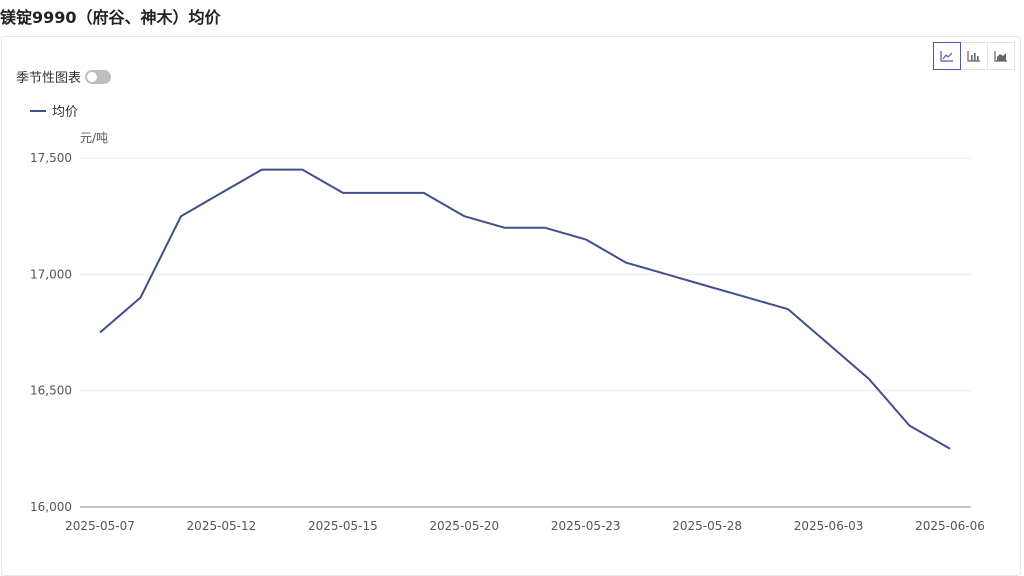 The image size is (1024, 576). What do you see at coordinates (707, 526) in the screenshot?
I see `x-tick-label: 2025-05-28` at bounding box center [707, 526].